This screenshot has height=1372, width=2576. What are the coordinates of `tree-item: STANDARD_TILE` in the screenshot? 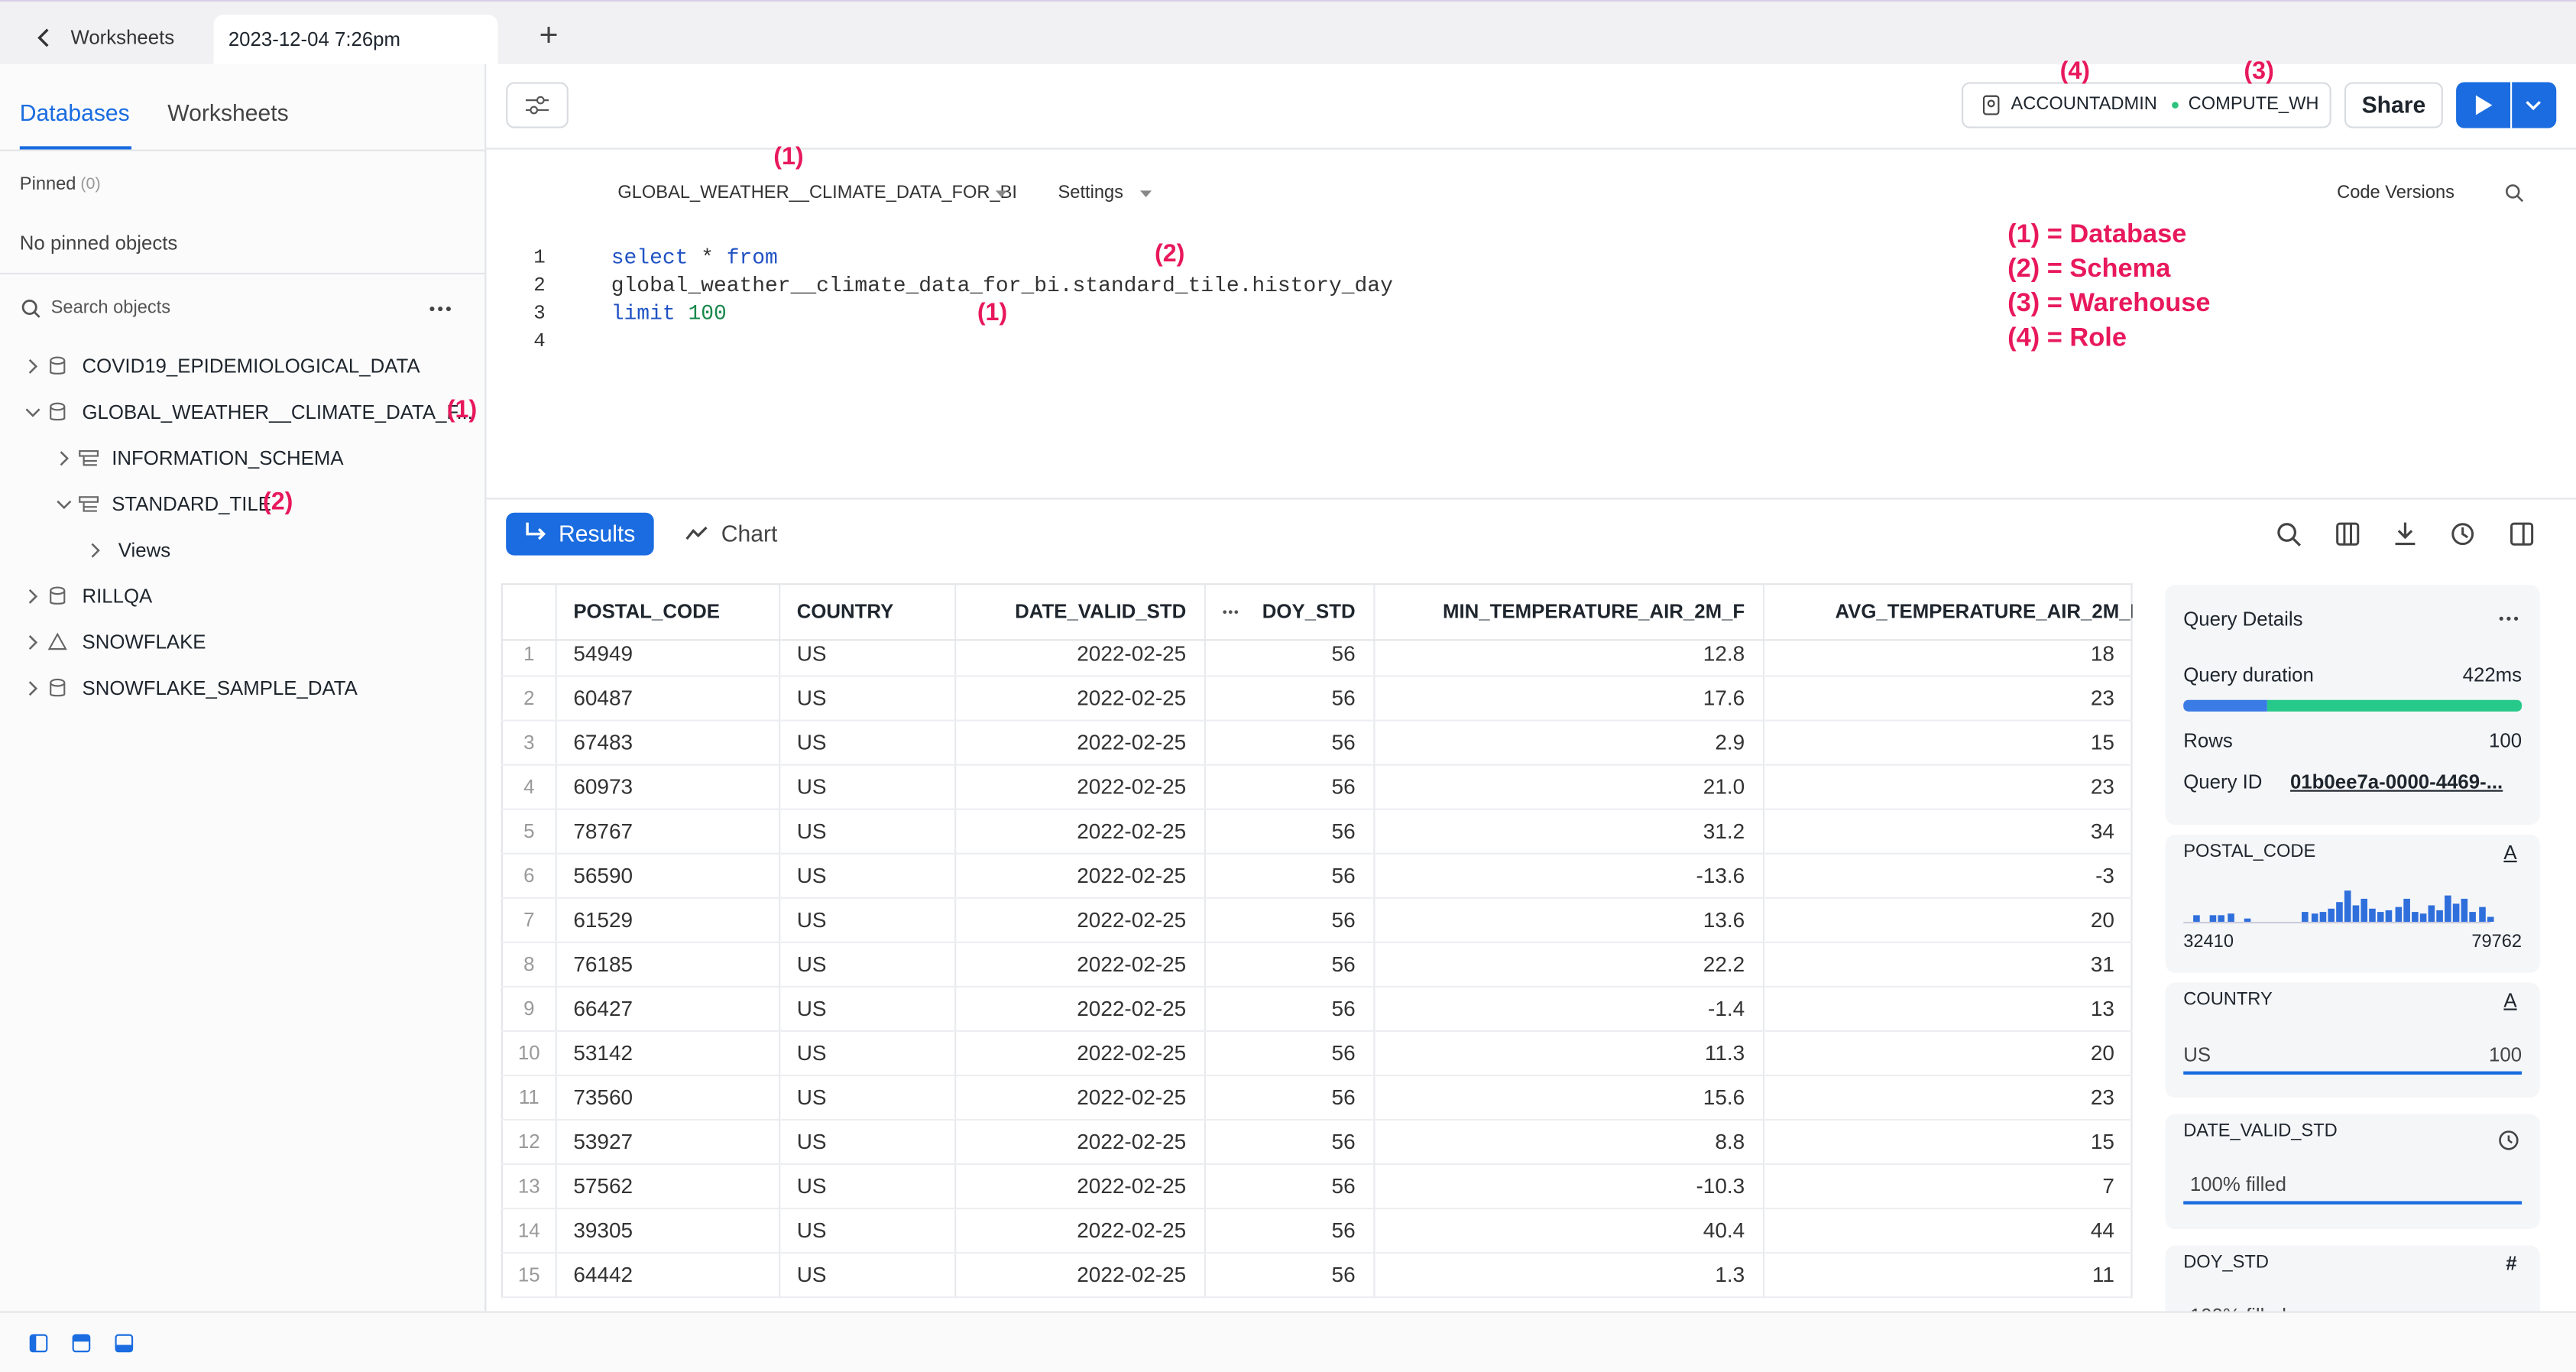 It's located at (191, 504).